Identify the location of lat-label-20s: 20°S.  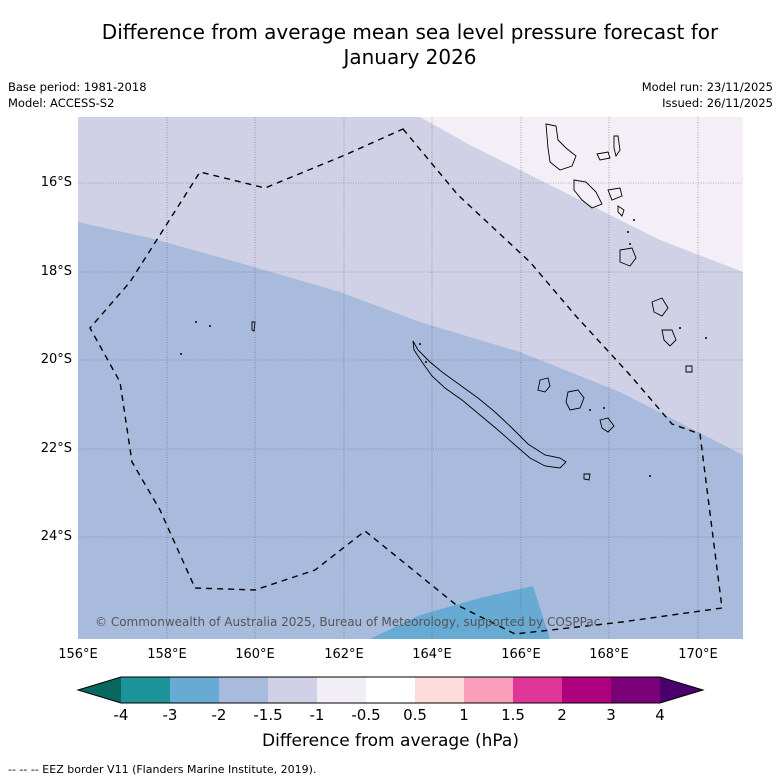
(56, 359).